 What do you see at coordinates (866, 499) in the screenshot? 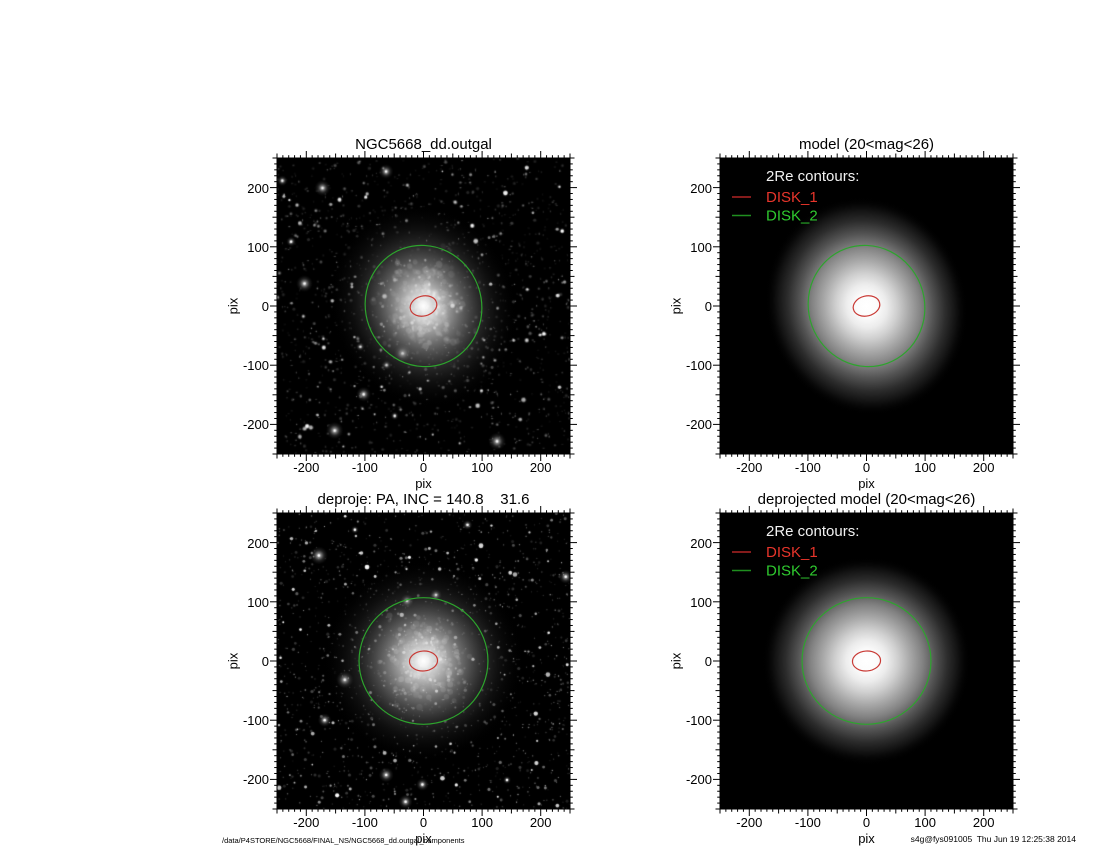
I see `panel-title: deprojected model (20<mag<26)` at bounding box center [866, 499].